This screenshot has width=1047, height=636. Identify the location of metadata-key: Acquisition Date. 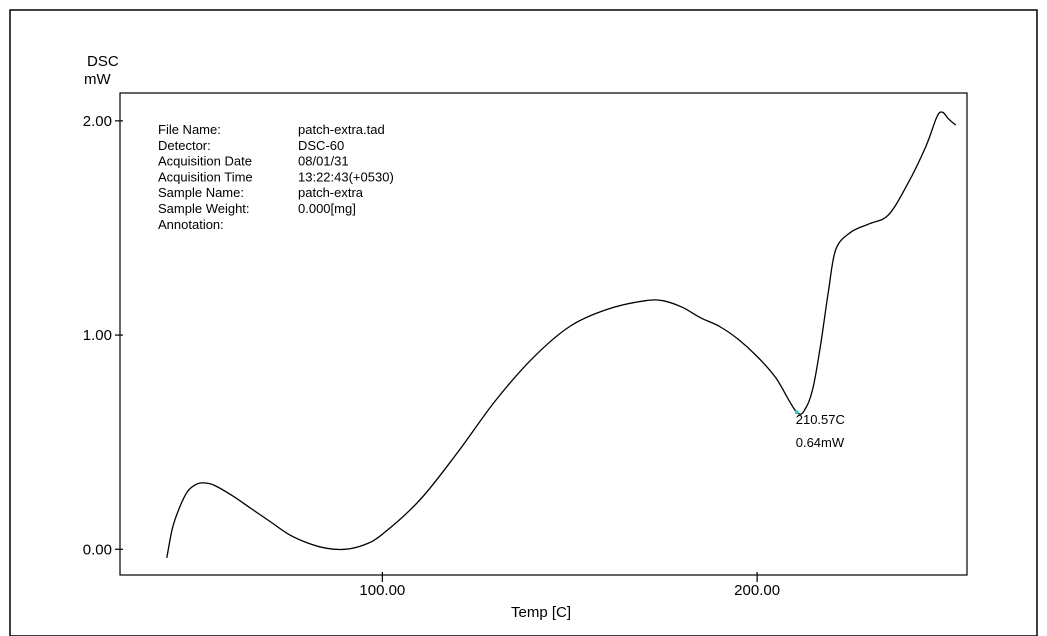
(205, 161).